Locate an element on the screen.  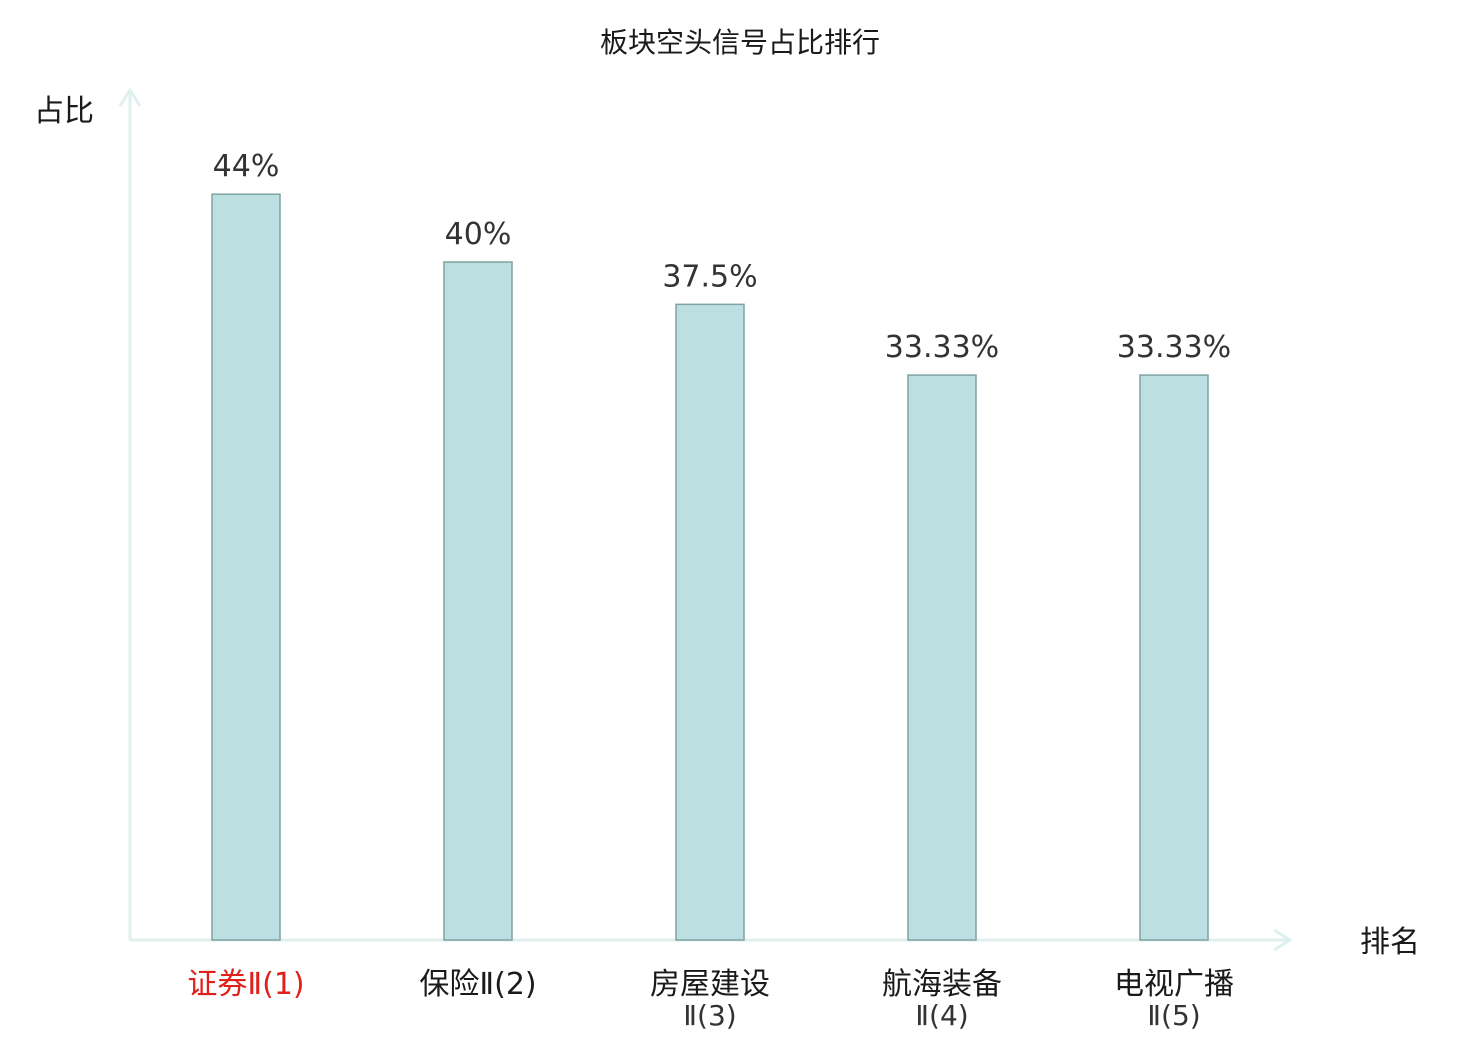
chart-title: 板块空头信号占比排行 is located at coordinates (740, 42).